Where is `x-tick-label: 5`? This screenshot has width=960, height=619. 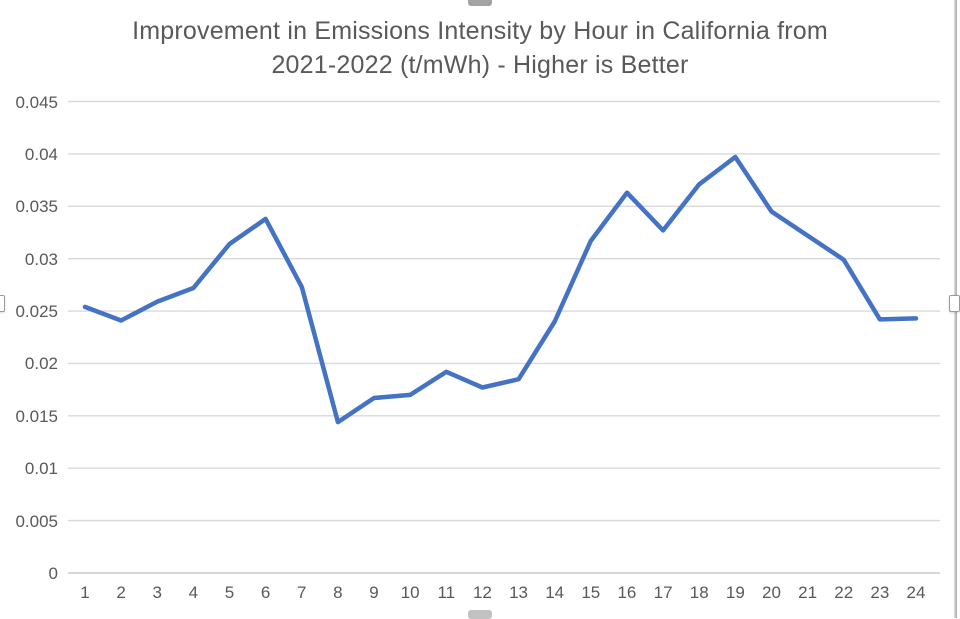
x-tick-label: 5 is located at coordinates (229, 592).